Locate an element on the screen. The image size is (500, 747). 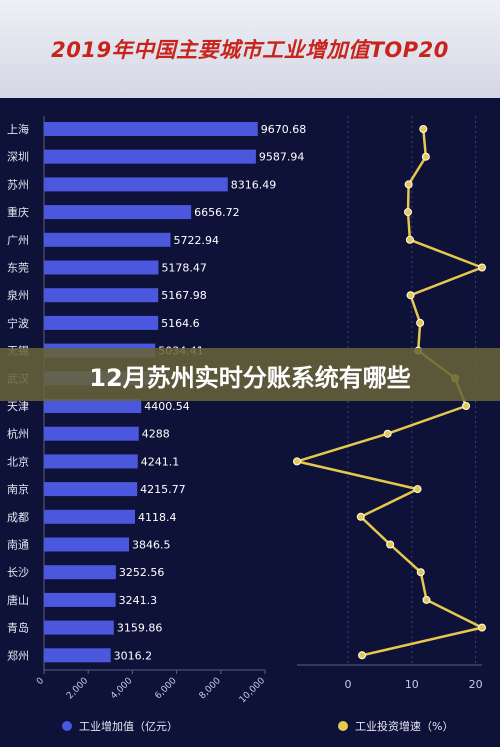
bar-category-label: 重庆 is located at coordinates (18, 212).